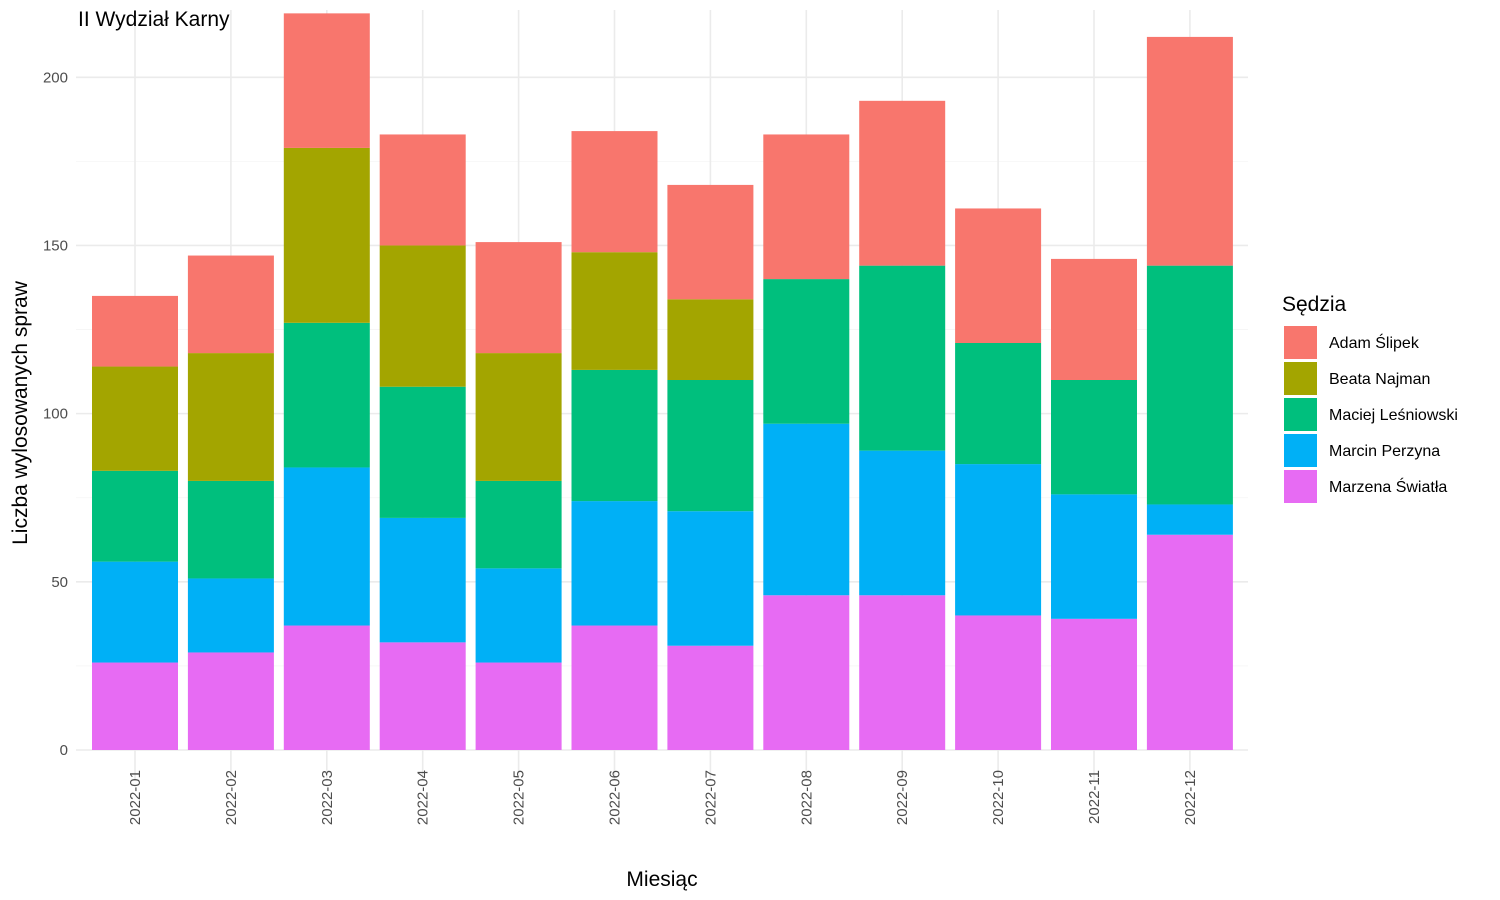 Image resolution: width=1500 pixels, height=900 pixels. What do you see at coordinates (55, 77) in the screenshot?
I see `y-tick-label: 200` at bounding box center [55, 77].